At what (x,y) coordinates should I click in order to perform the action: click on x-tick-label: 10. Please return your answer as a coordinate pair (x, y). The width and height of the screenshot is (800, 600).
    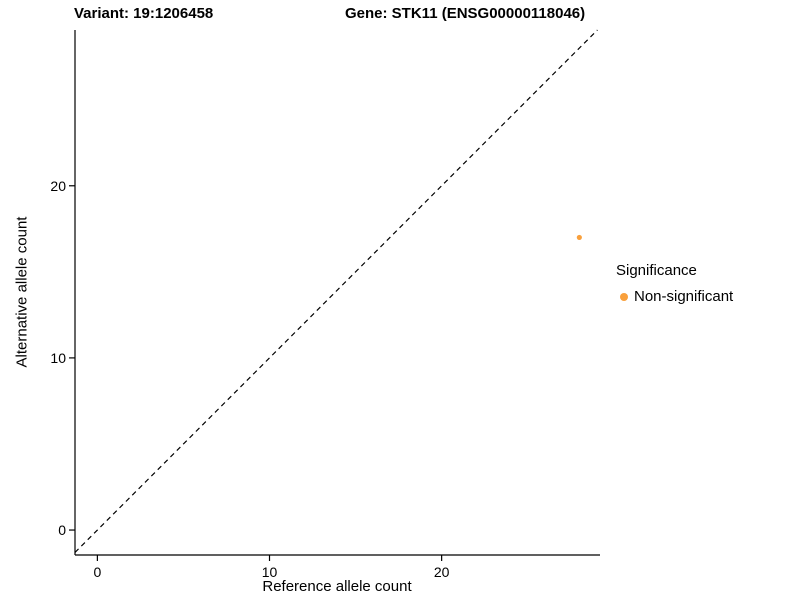
    Looking at the image, I should click on (269, 572).